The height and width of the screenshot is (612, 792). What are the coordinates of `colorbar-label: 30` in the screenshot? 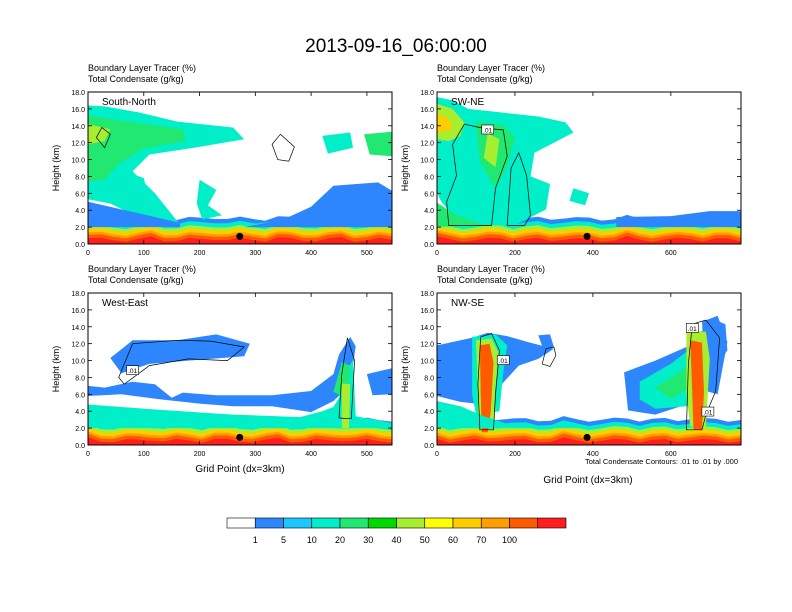 It's located at (368, 540).